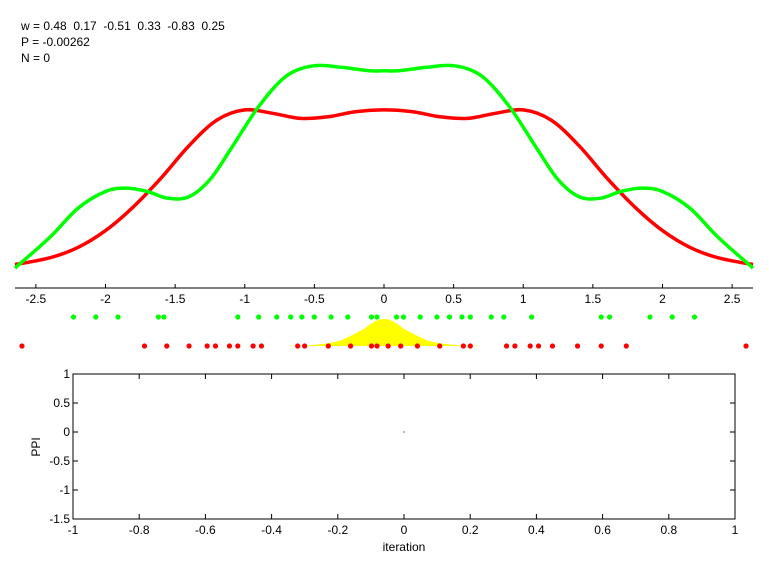  I want to click on top-x-tick-label: -1.5, so click(175, 299).